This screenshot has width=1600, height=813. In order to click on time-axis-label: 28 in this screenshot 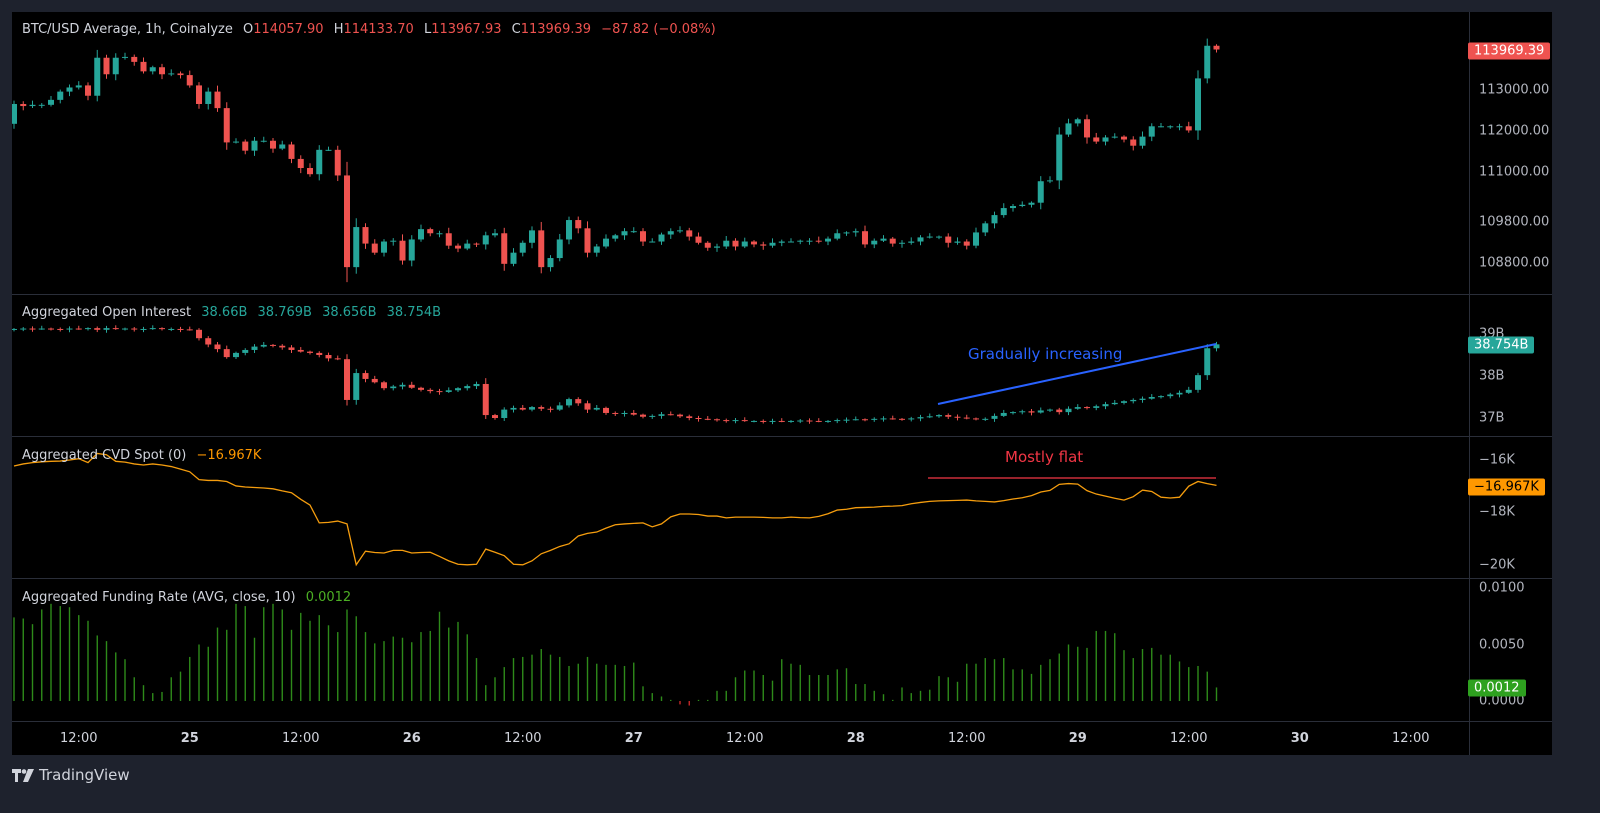, I will do `click(855, 738)`.